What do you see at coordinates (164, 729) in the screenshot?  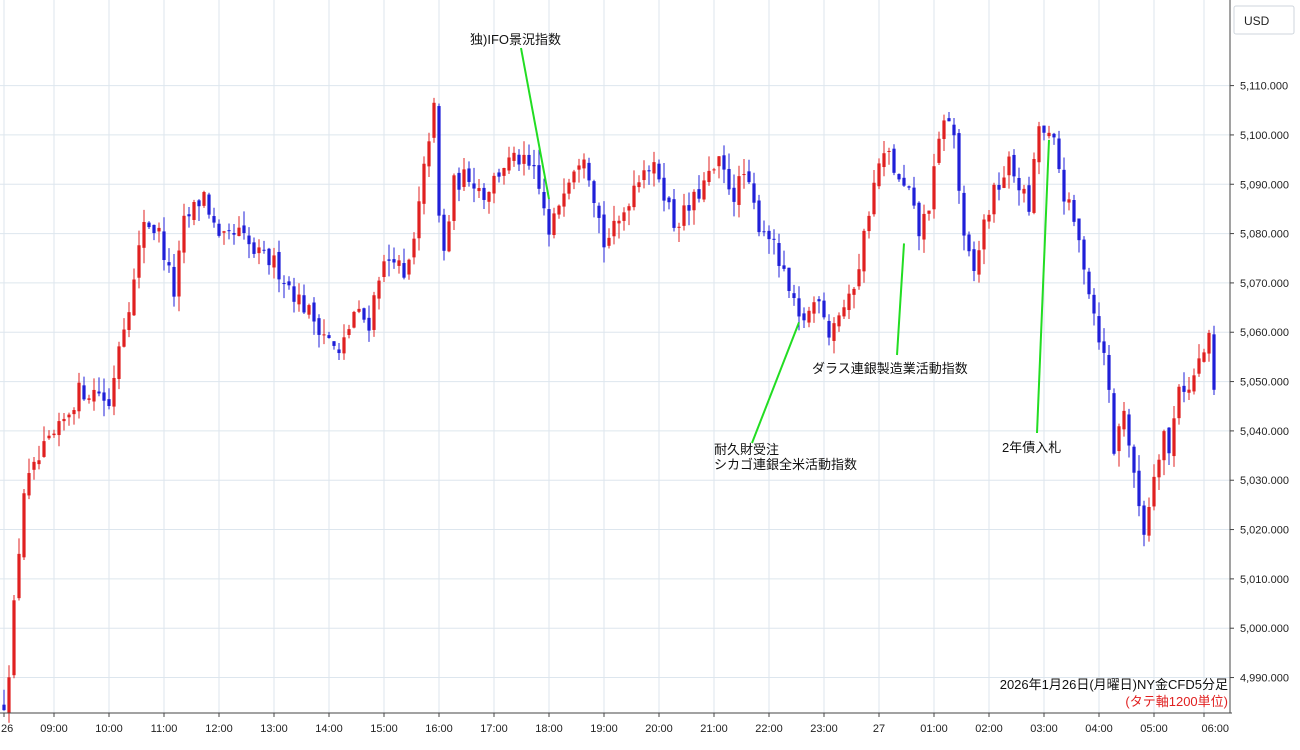 I see `x-tick-label: 11:00` at bounding box center [164, 729].